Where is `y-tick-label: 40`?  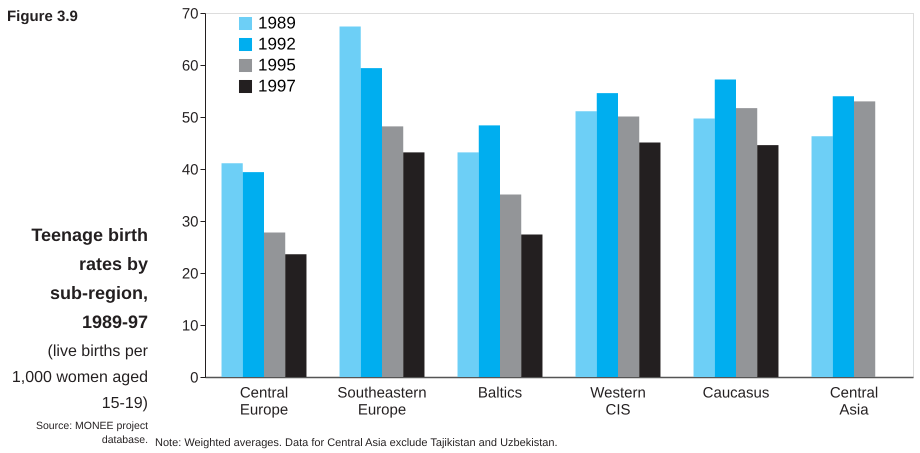 y-tick-label: 40 is located at coordinates (190, 170).